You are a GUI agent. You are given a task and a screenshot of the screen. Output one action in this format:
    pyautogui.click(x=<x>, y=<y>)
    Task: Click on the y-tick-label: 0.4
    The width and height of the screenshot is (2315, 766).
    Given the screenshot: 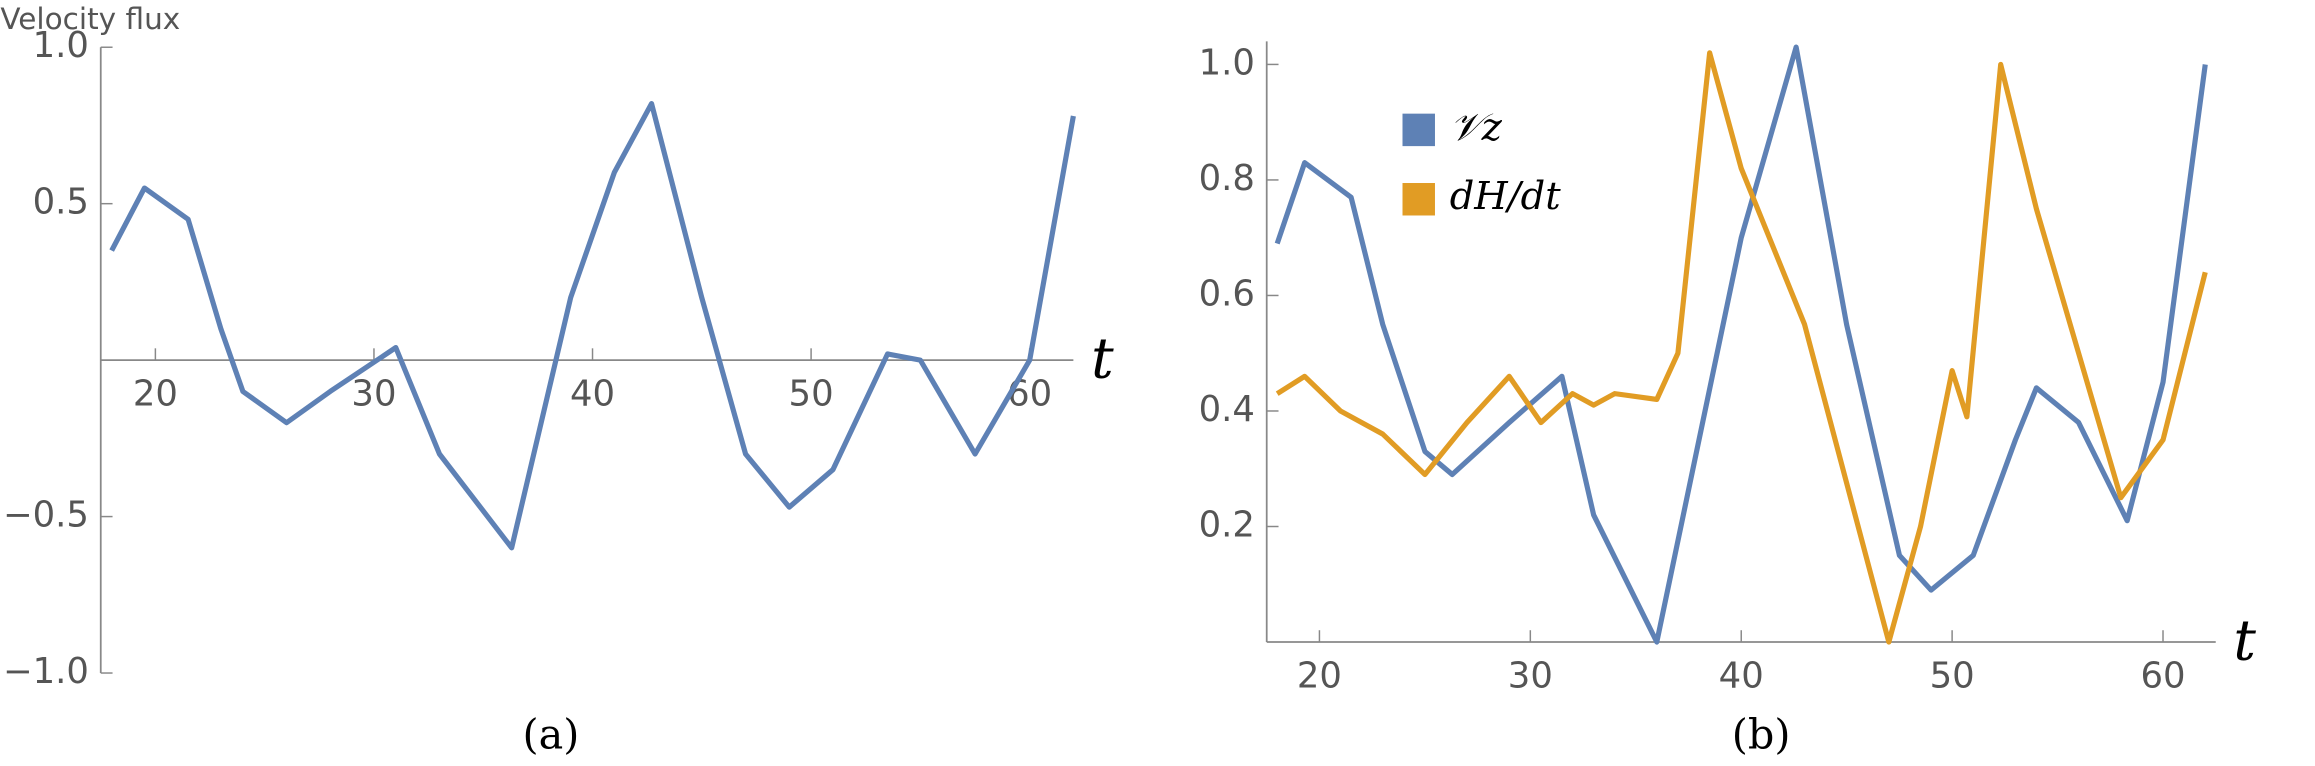 What is the action you would take?
    pyautogui.click(x=1227, y=409)
    